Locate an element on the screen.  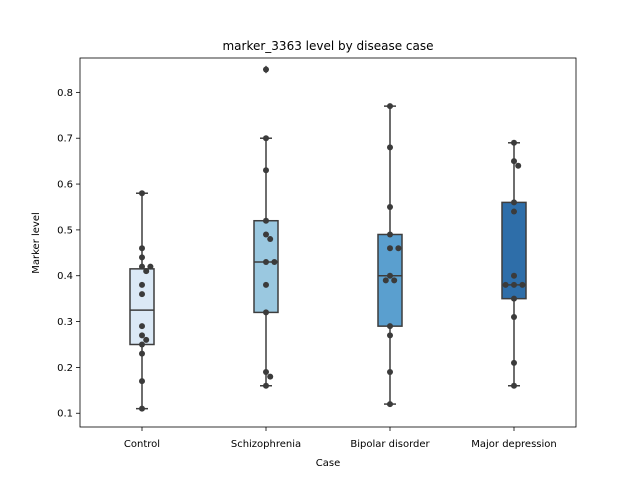
y-tick-label: 0.3 is located at coordinates (65, 322).